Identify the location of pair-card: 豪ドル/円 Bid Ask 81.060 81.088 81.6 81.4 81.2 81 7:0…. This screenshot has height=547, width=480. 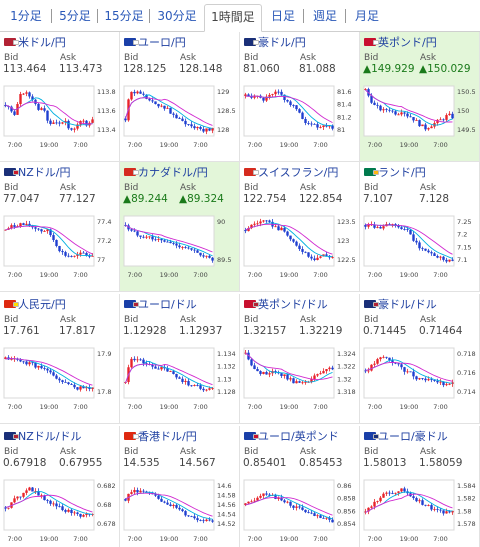
(300, 97).